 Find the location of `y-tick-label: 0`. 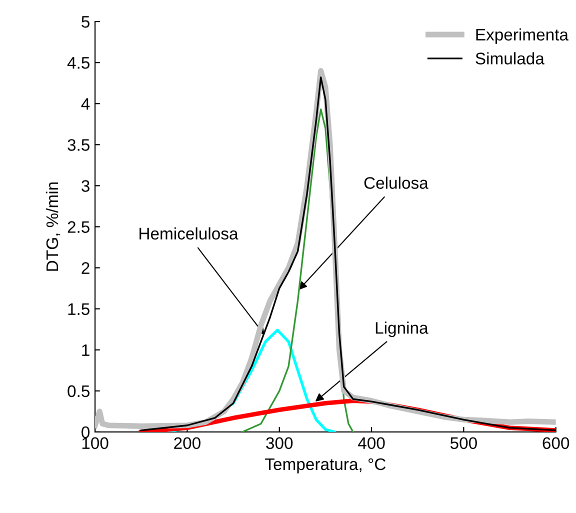

y-tick-label: 0 is located at coordinates (86, 432).